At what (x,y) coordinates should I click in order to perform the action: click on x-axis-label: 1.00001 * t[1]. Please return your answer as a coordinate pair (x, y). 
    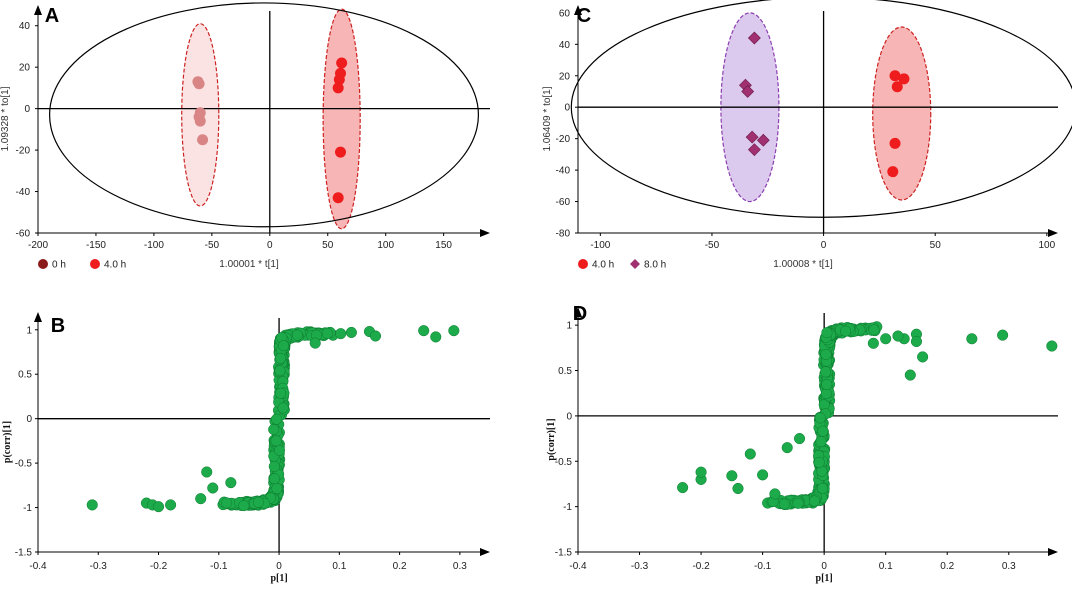
    Looking at the image, I should click on (249, 264).